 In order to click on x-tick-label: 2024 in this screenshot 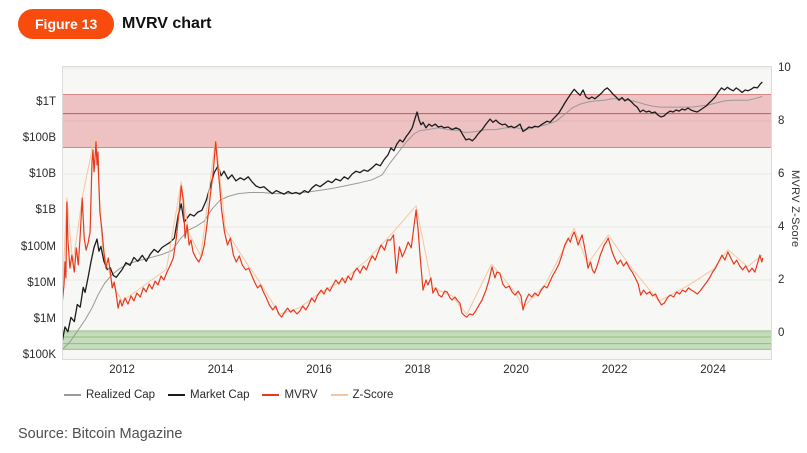, I will do `click(713, 370)`.